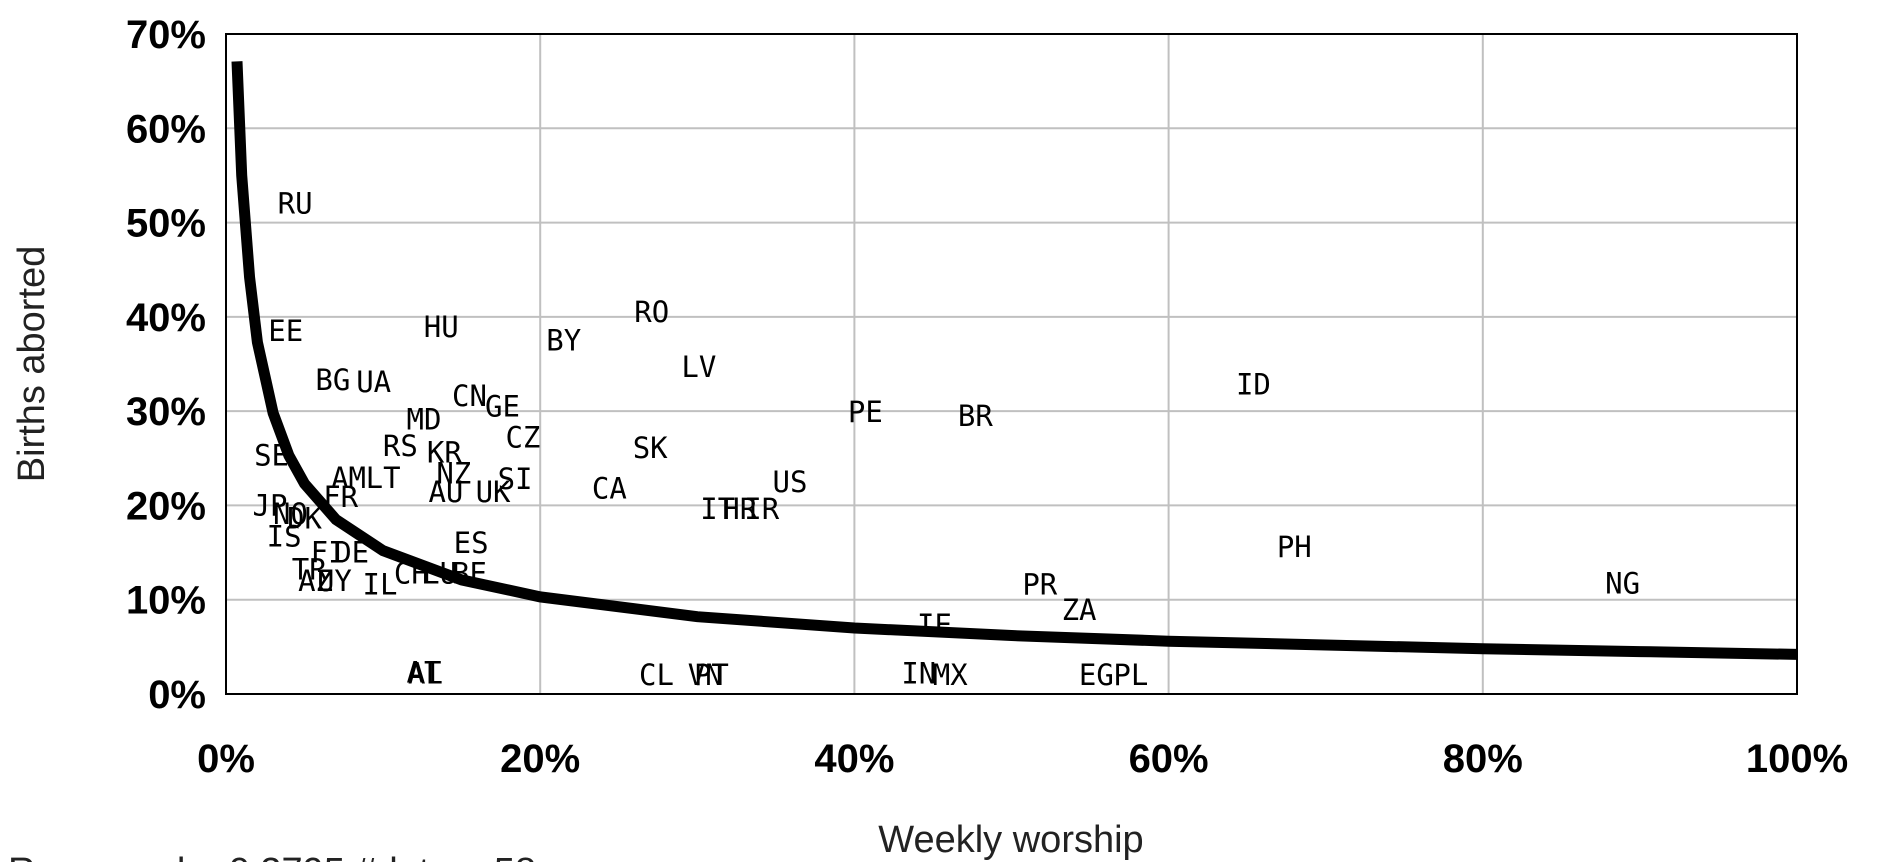  What do you see at coordinates (328, 553) in the screenshot?
I see `country-point: FI` at bounding box center [328, 553].